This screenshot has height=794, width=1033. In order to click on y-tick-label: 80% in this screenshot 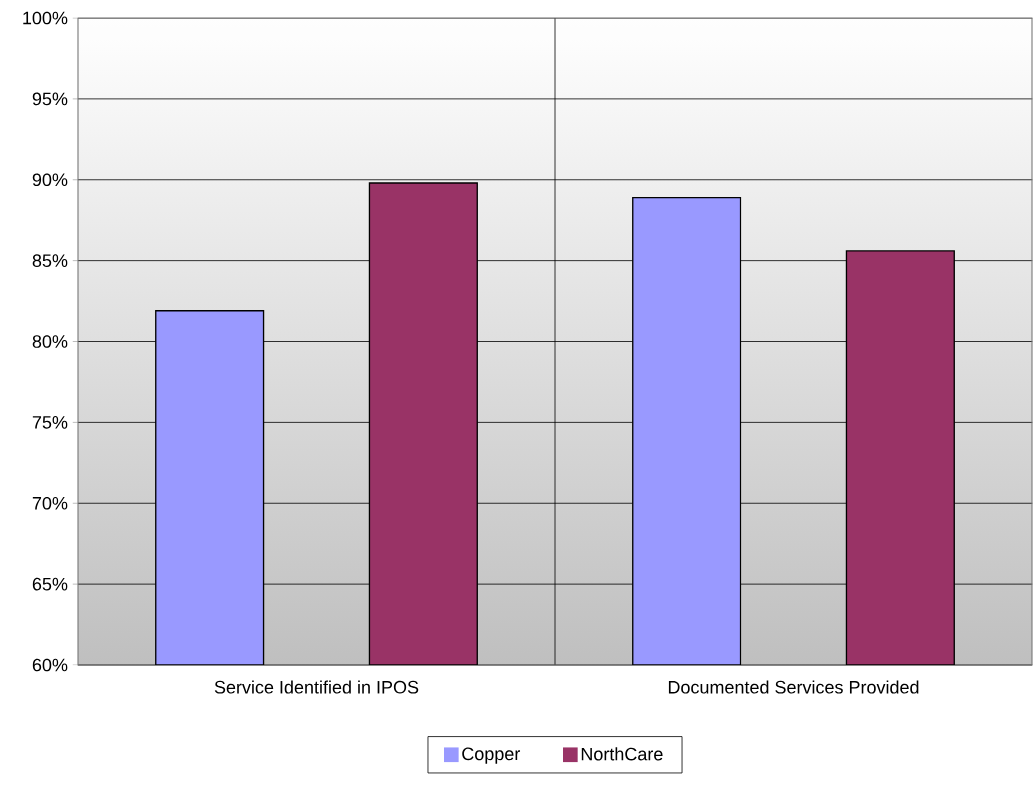, I will do `click(50, 341)`.